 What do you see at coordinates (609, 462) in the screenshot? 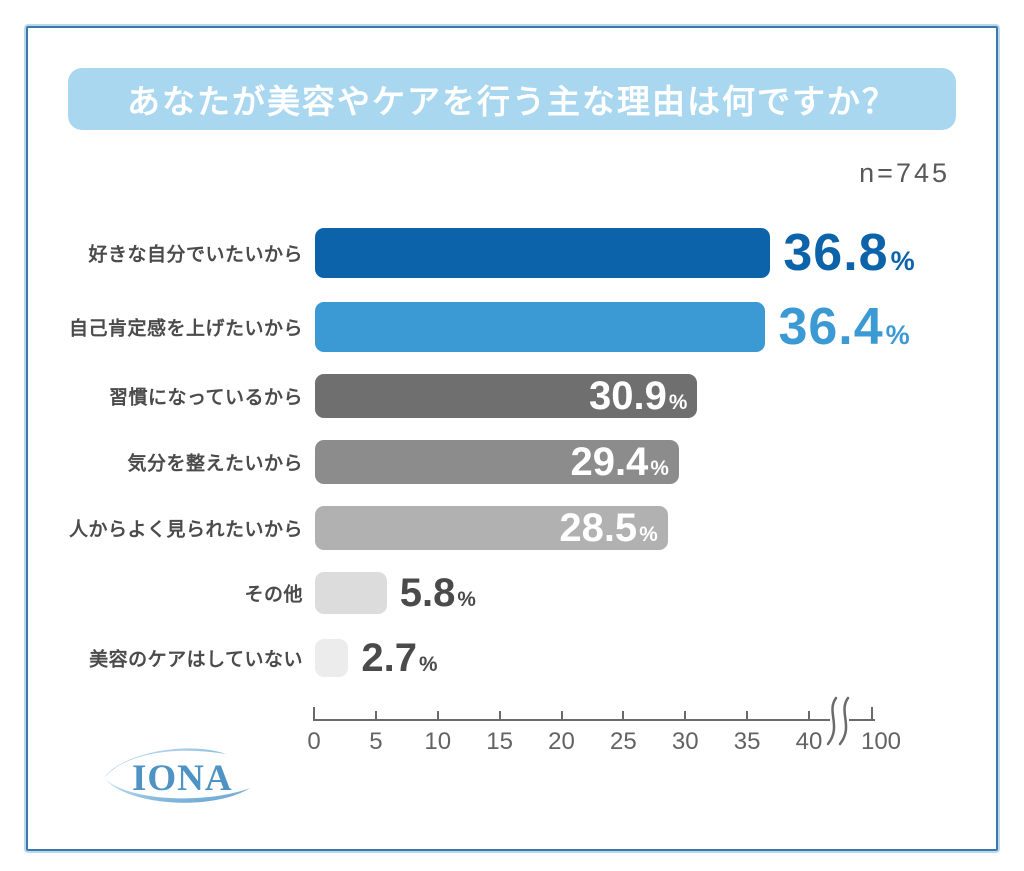
I see `value-number: 29.4` at bounding box center [609, 462].